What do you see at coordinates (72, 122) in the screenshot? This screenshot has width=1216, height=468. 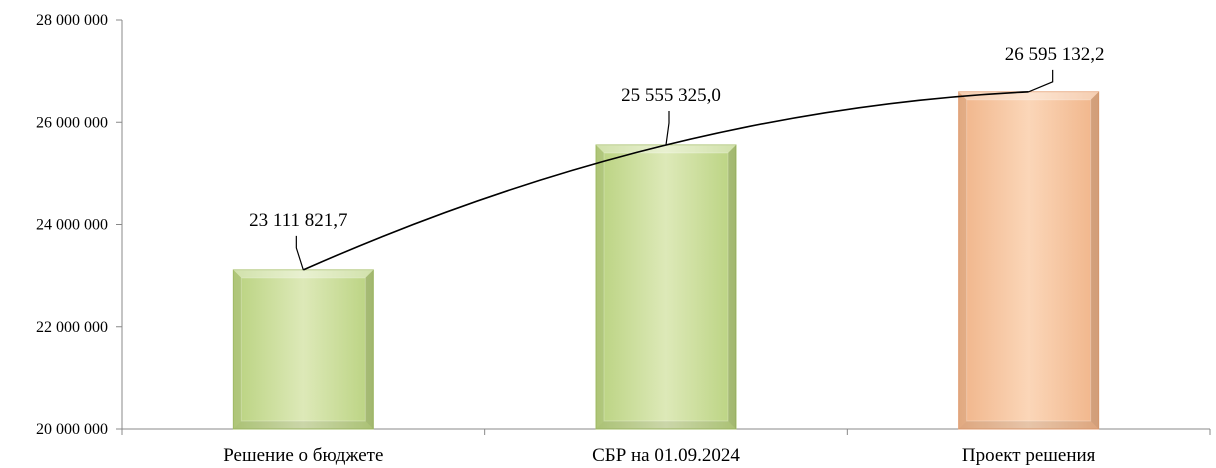 I see `y-tick-label: 26 000 000` at bounding box center [72, 122].